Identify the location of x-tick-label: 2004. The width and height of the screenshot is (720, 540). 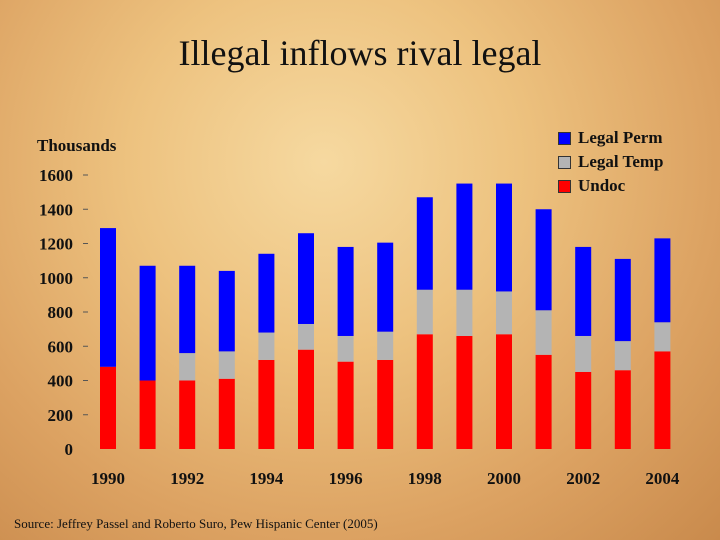
(662, 478).